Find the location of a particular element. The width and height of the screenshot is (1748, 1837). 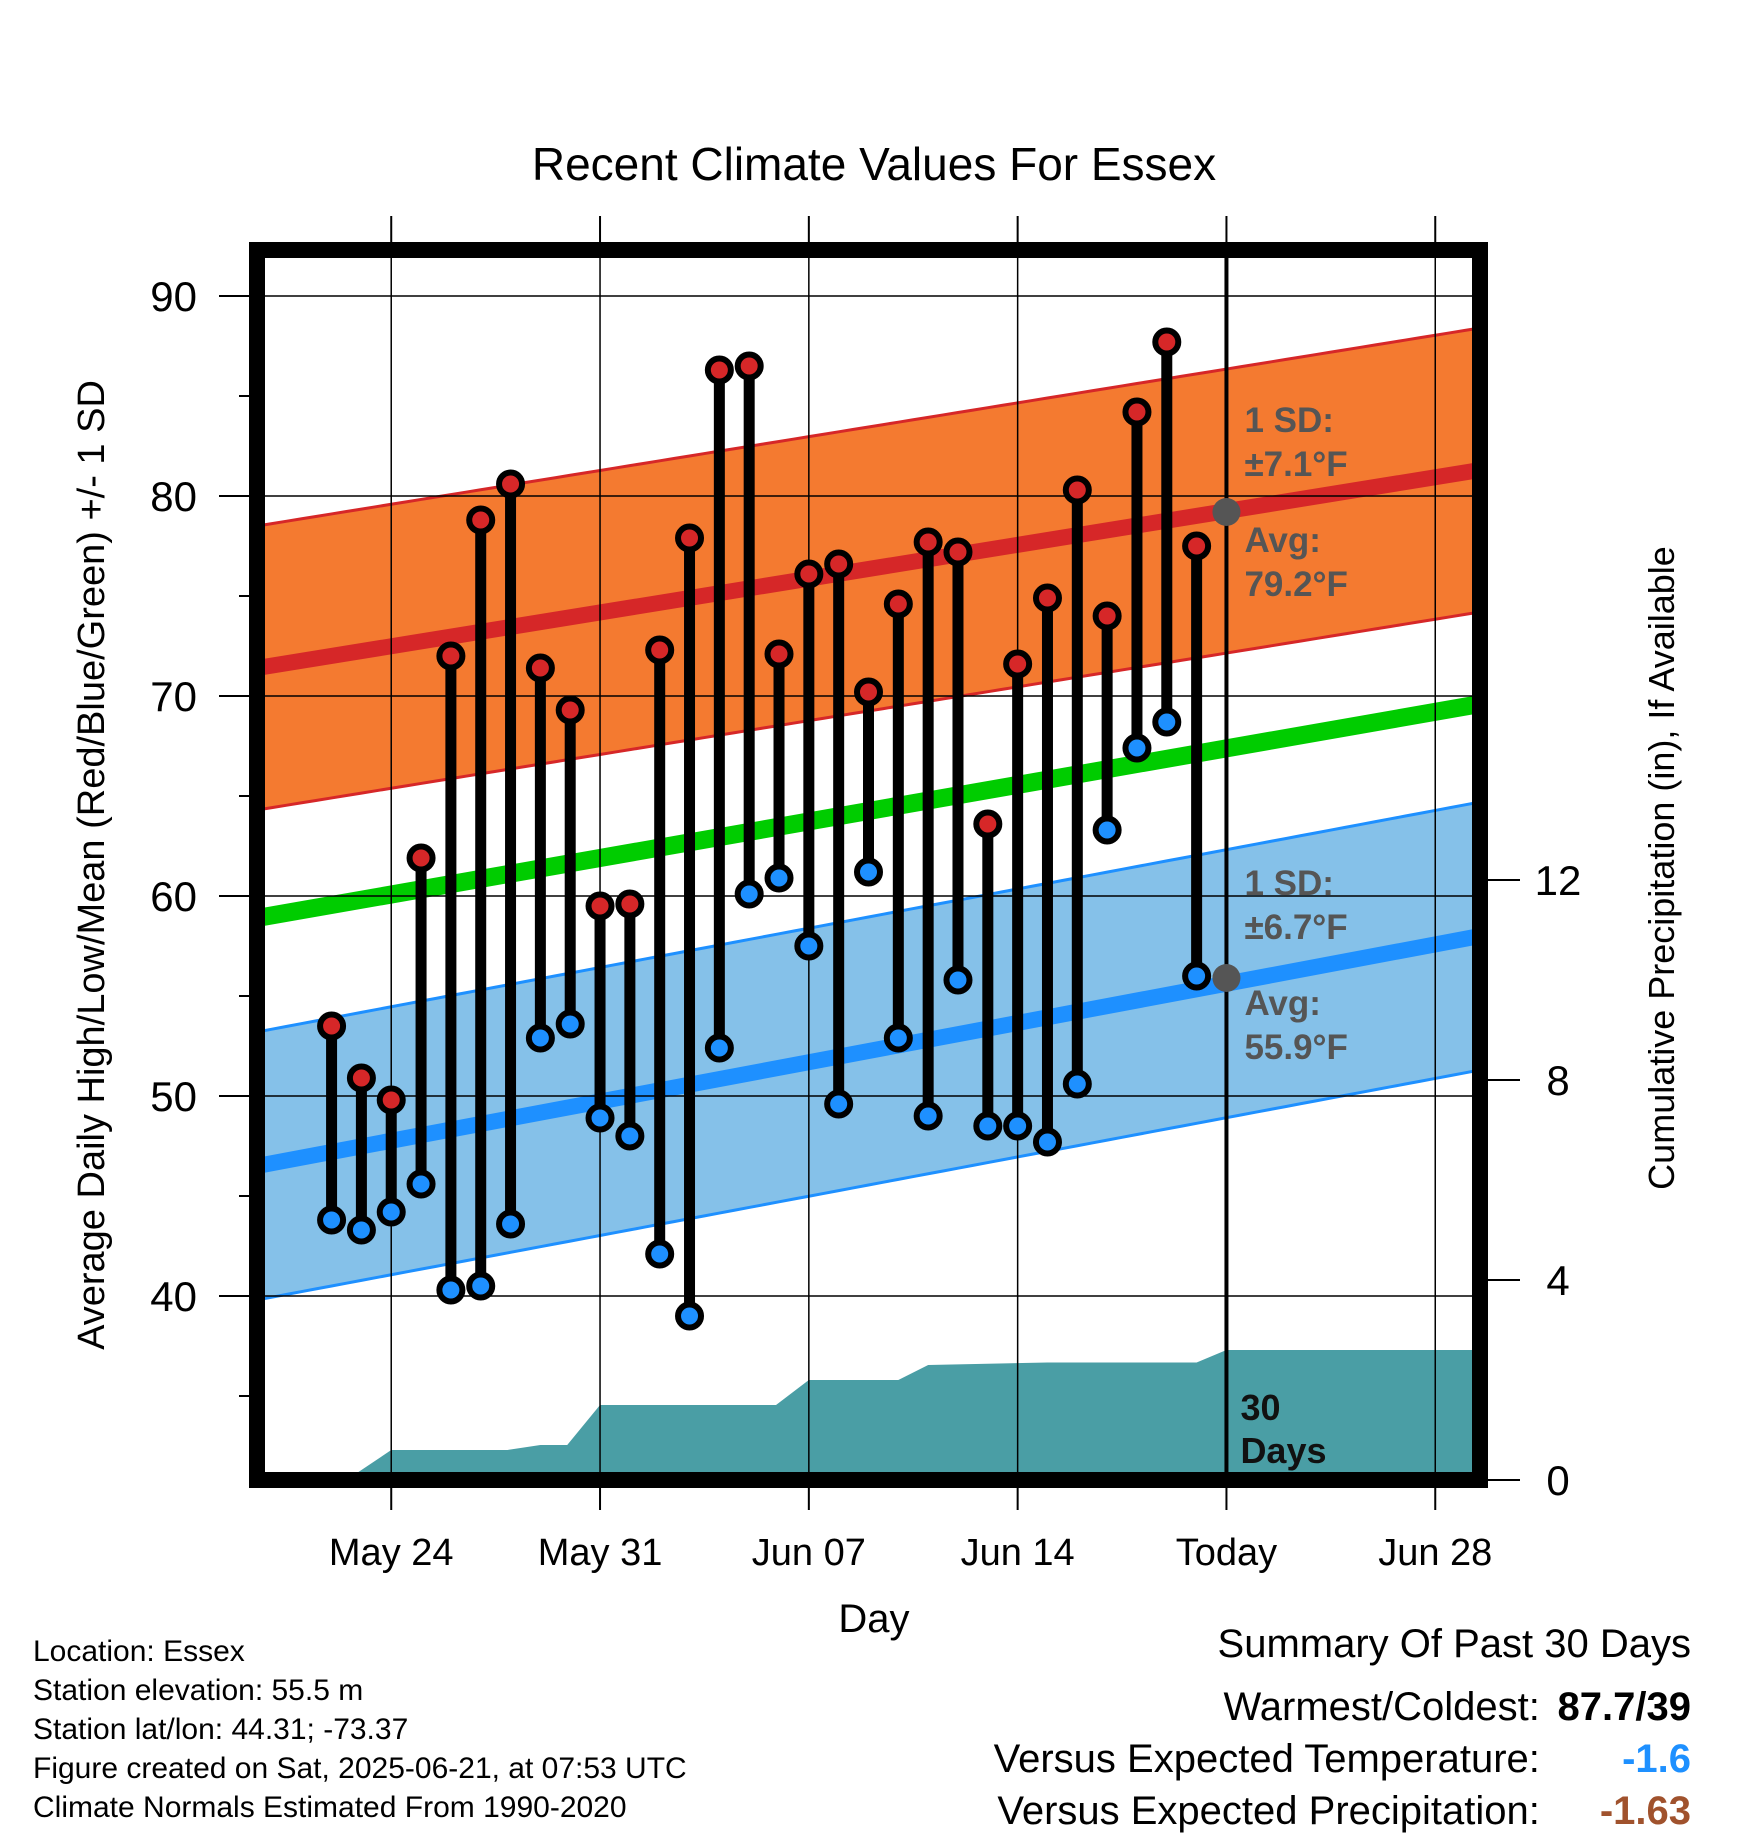

warmest-coldest-label: Warmest/Coldest: is located at coordinates (1381, 1707).